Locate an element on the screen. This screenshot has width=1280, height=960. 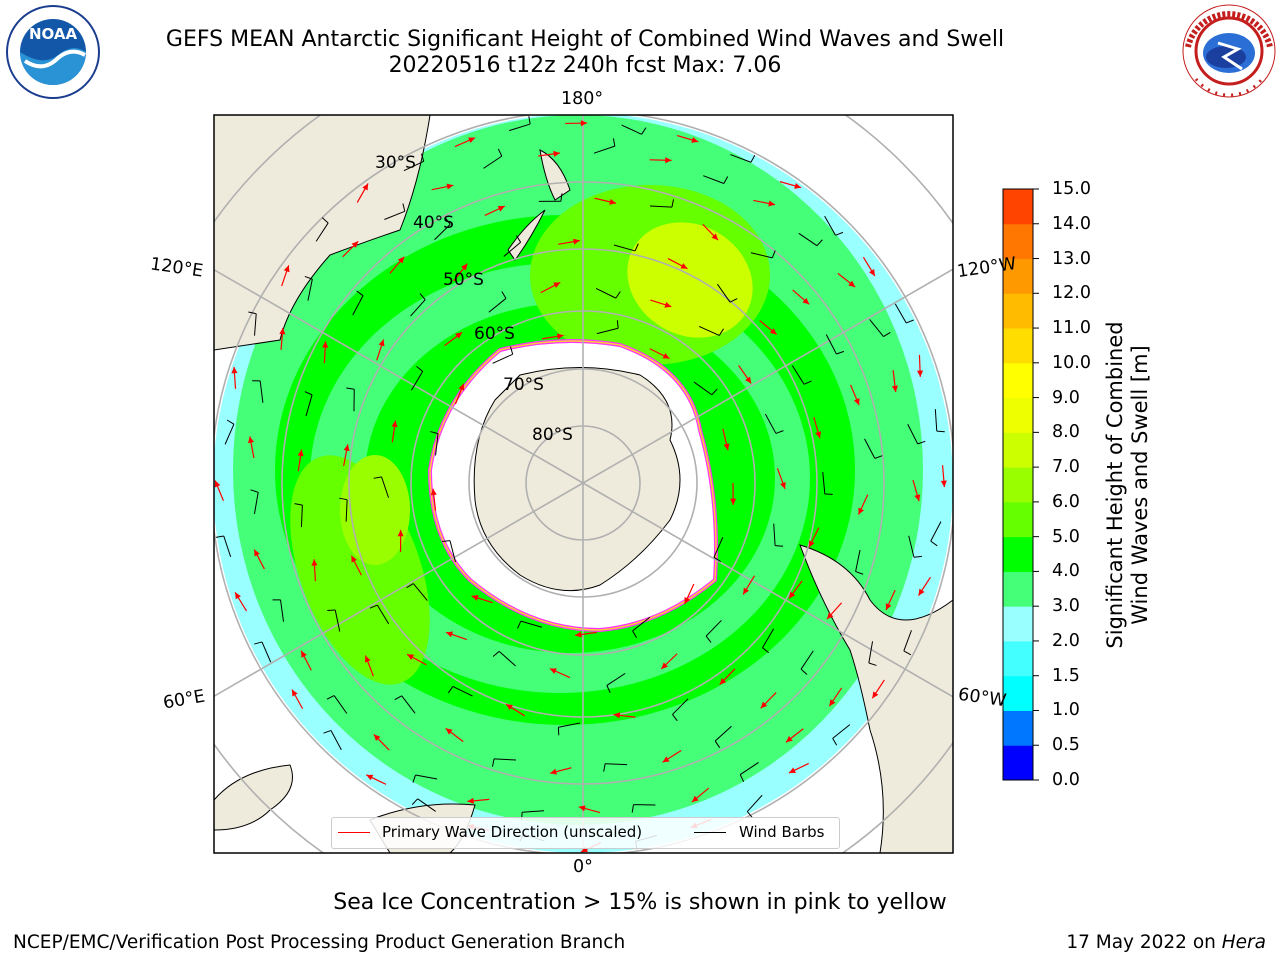
colorbar is located at coordinates (1021, 484).